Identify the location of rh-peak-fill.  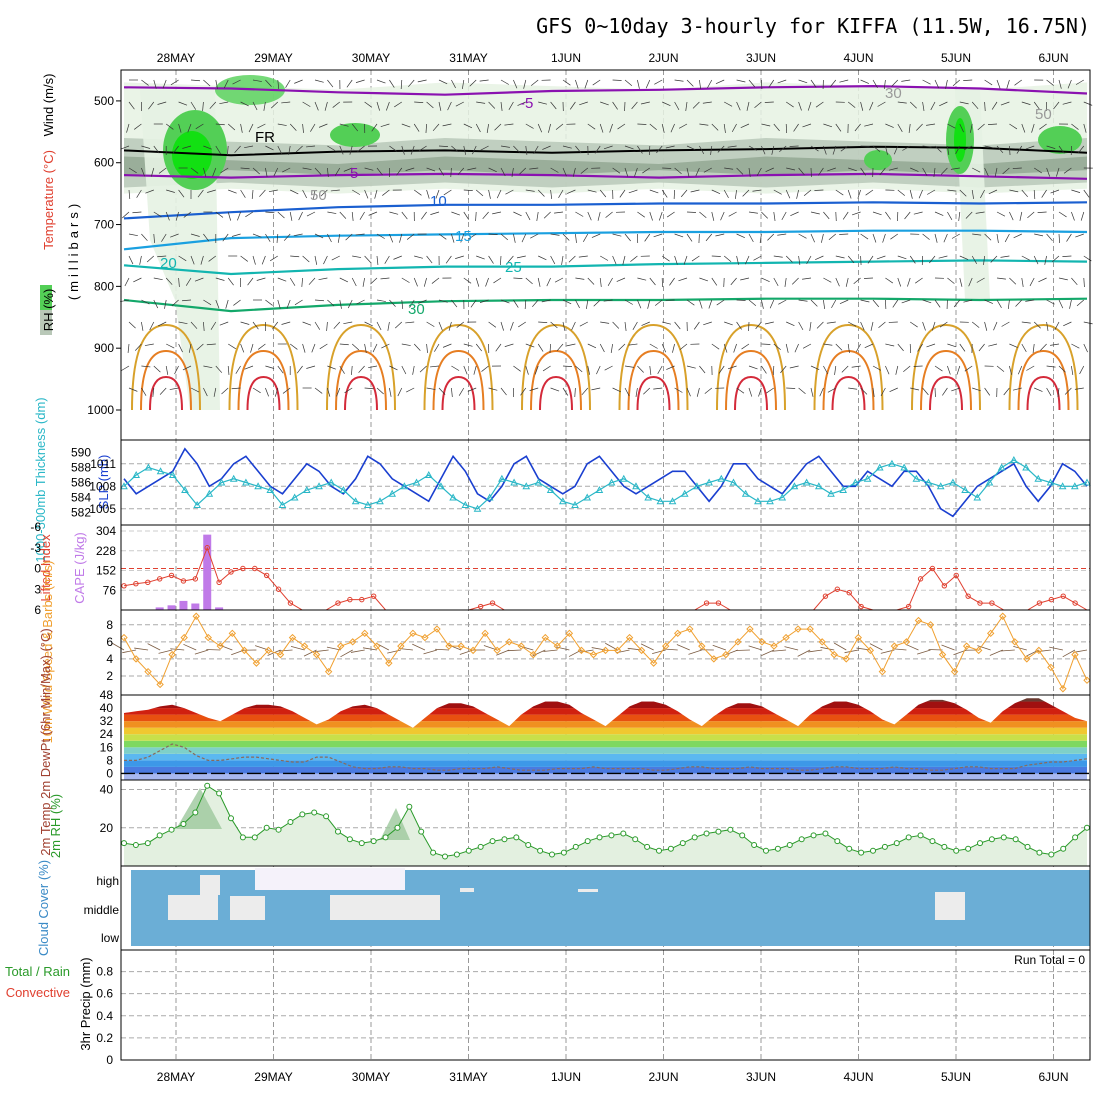
(199, 808).